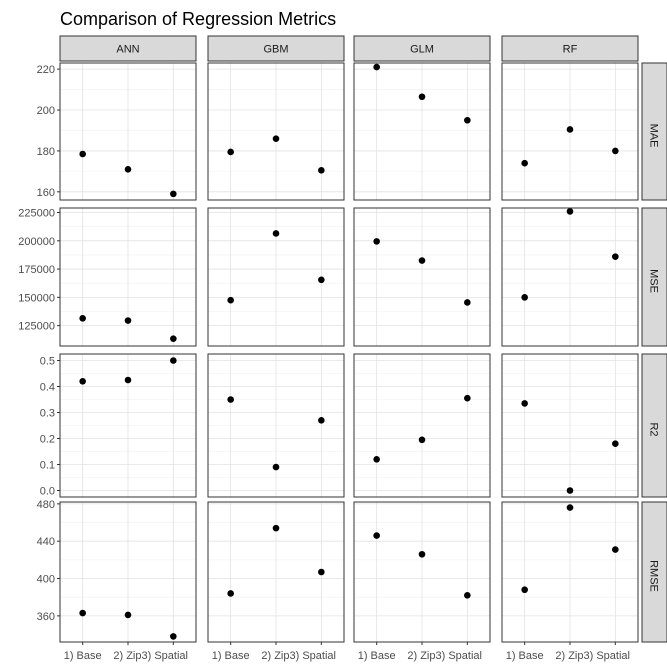 This screenshot has height=670, width=667. I want to click on facet-strip-mae, so click(654, 131).